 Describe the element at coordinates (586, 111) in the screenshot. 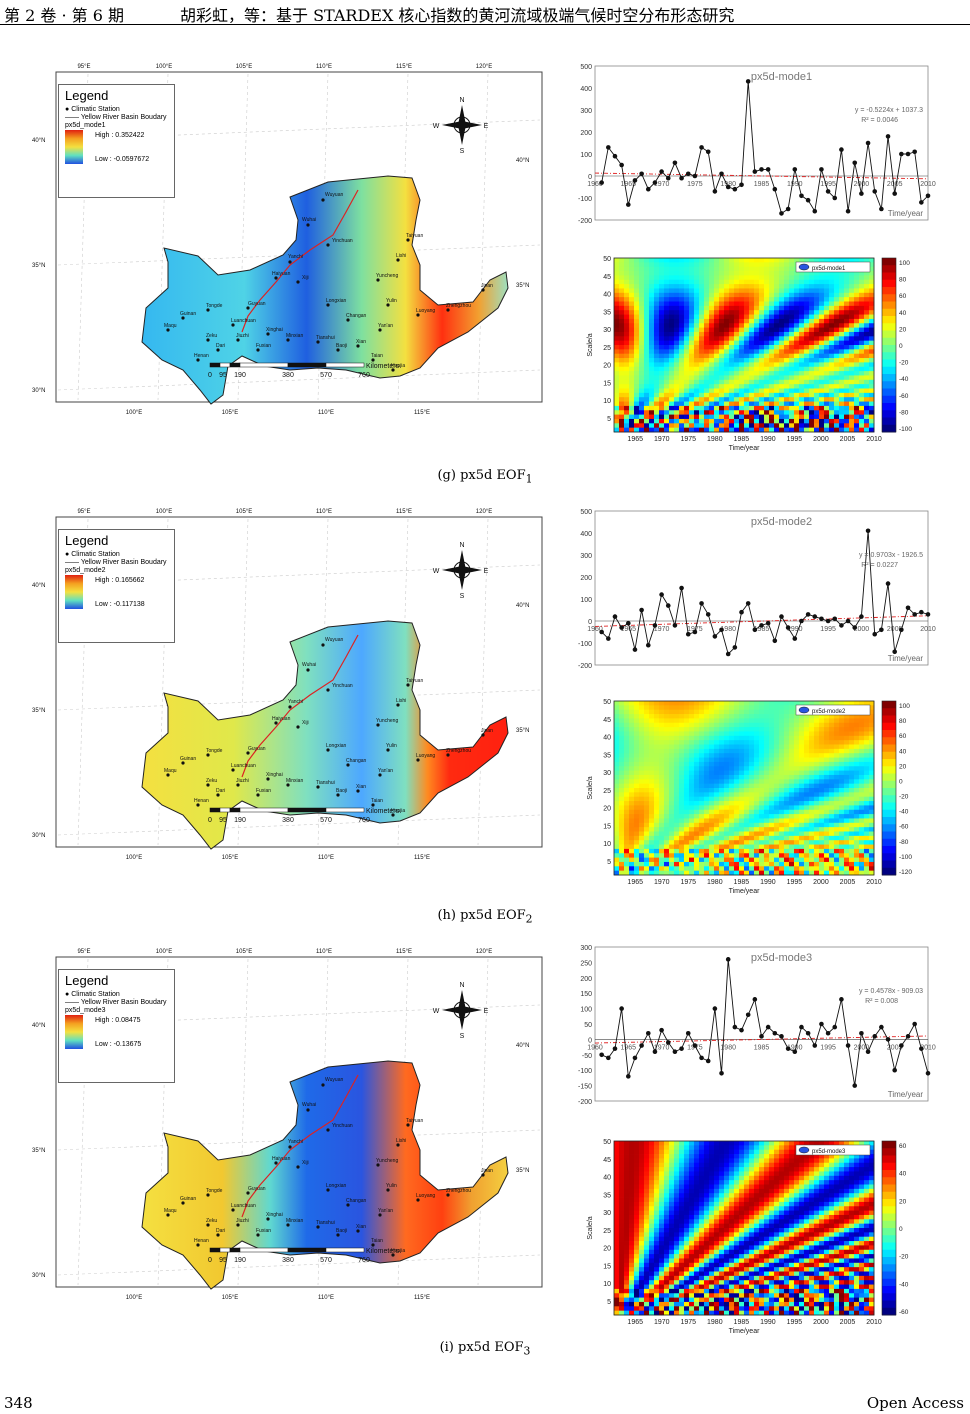

I see `y-tick-label: 300` at that location.